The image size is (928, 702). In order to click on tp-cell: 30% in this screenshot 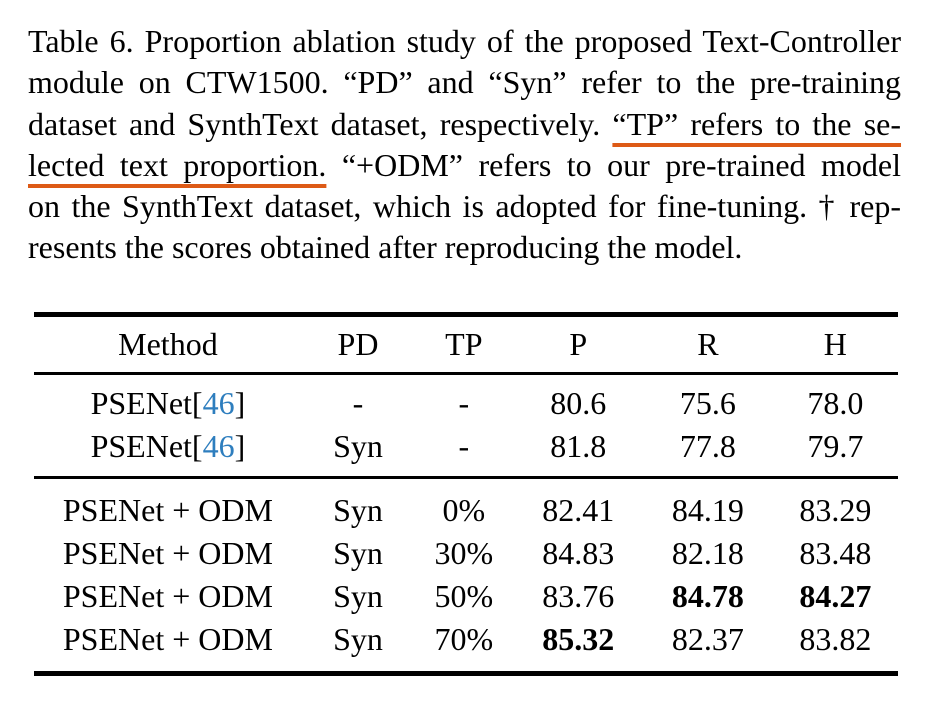, I will do `click(464, 553)`.